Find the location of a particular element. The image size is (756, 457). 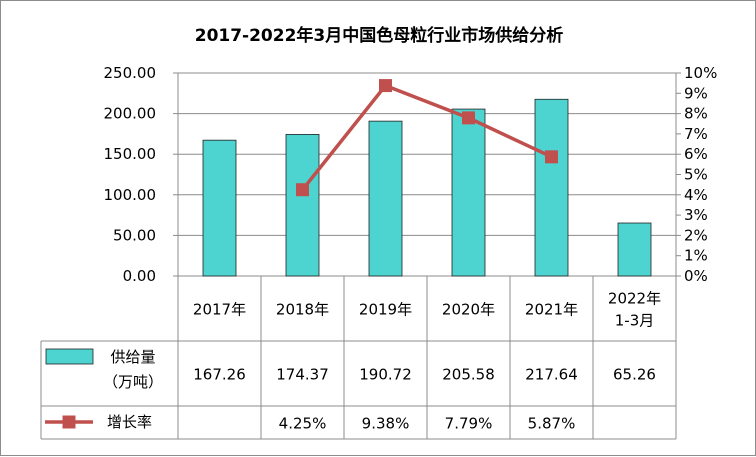

chart-title: 2017-2022年3月中国色母粒行业市场供给分析 is located at coordinates (379, 36).